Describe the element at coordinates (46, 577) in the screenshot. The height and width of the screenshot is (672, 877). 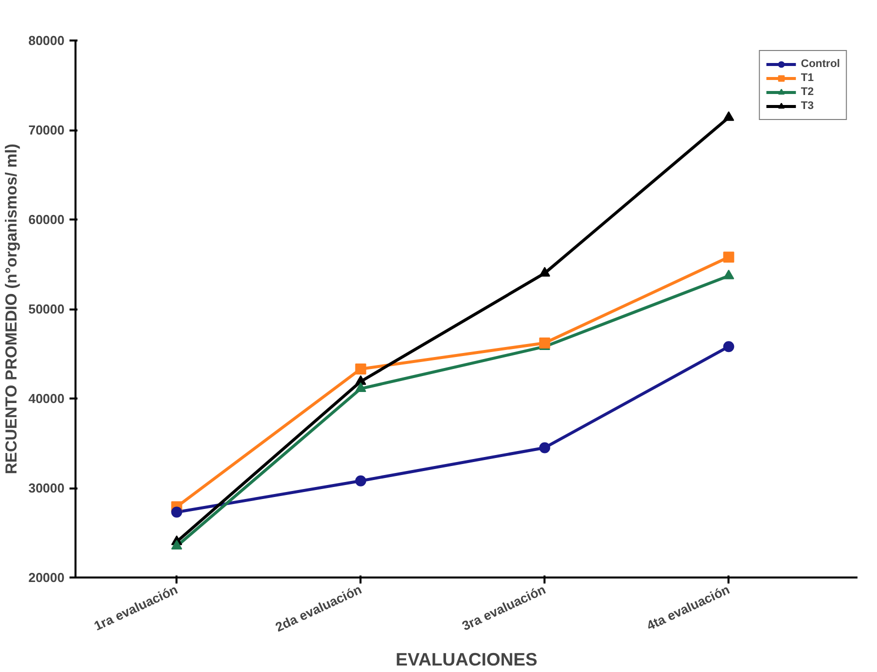
I see `y-tick-label: 20000` at that location.